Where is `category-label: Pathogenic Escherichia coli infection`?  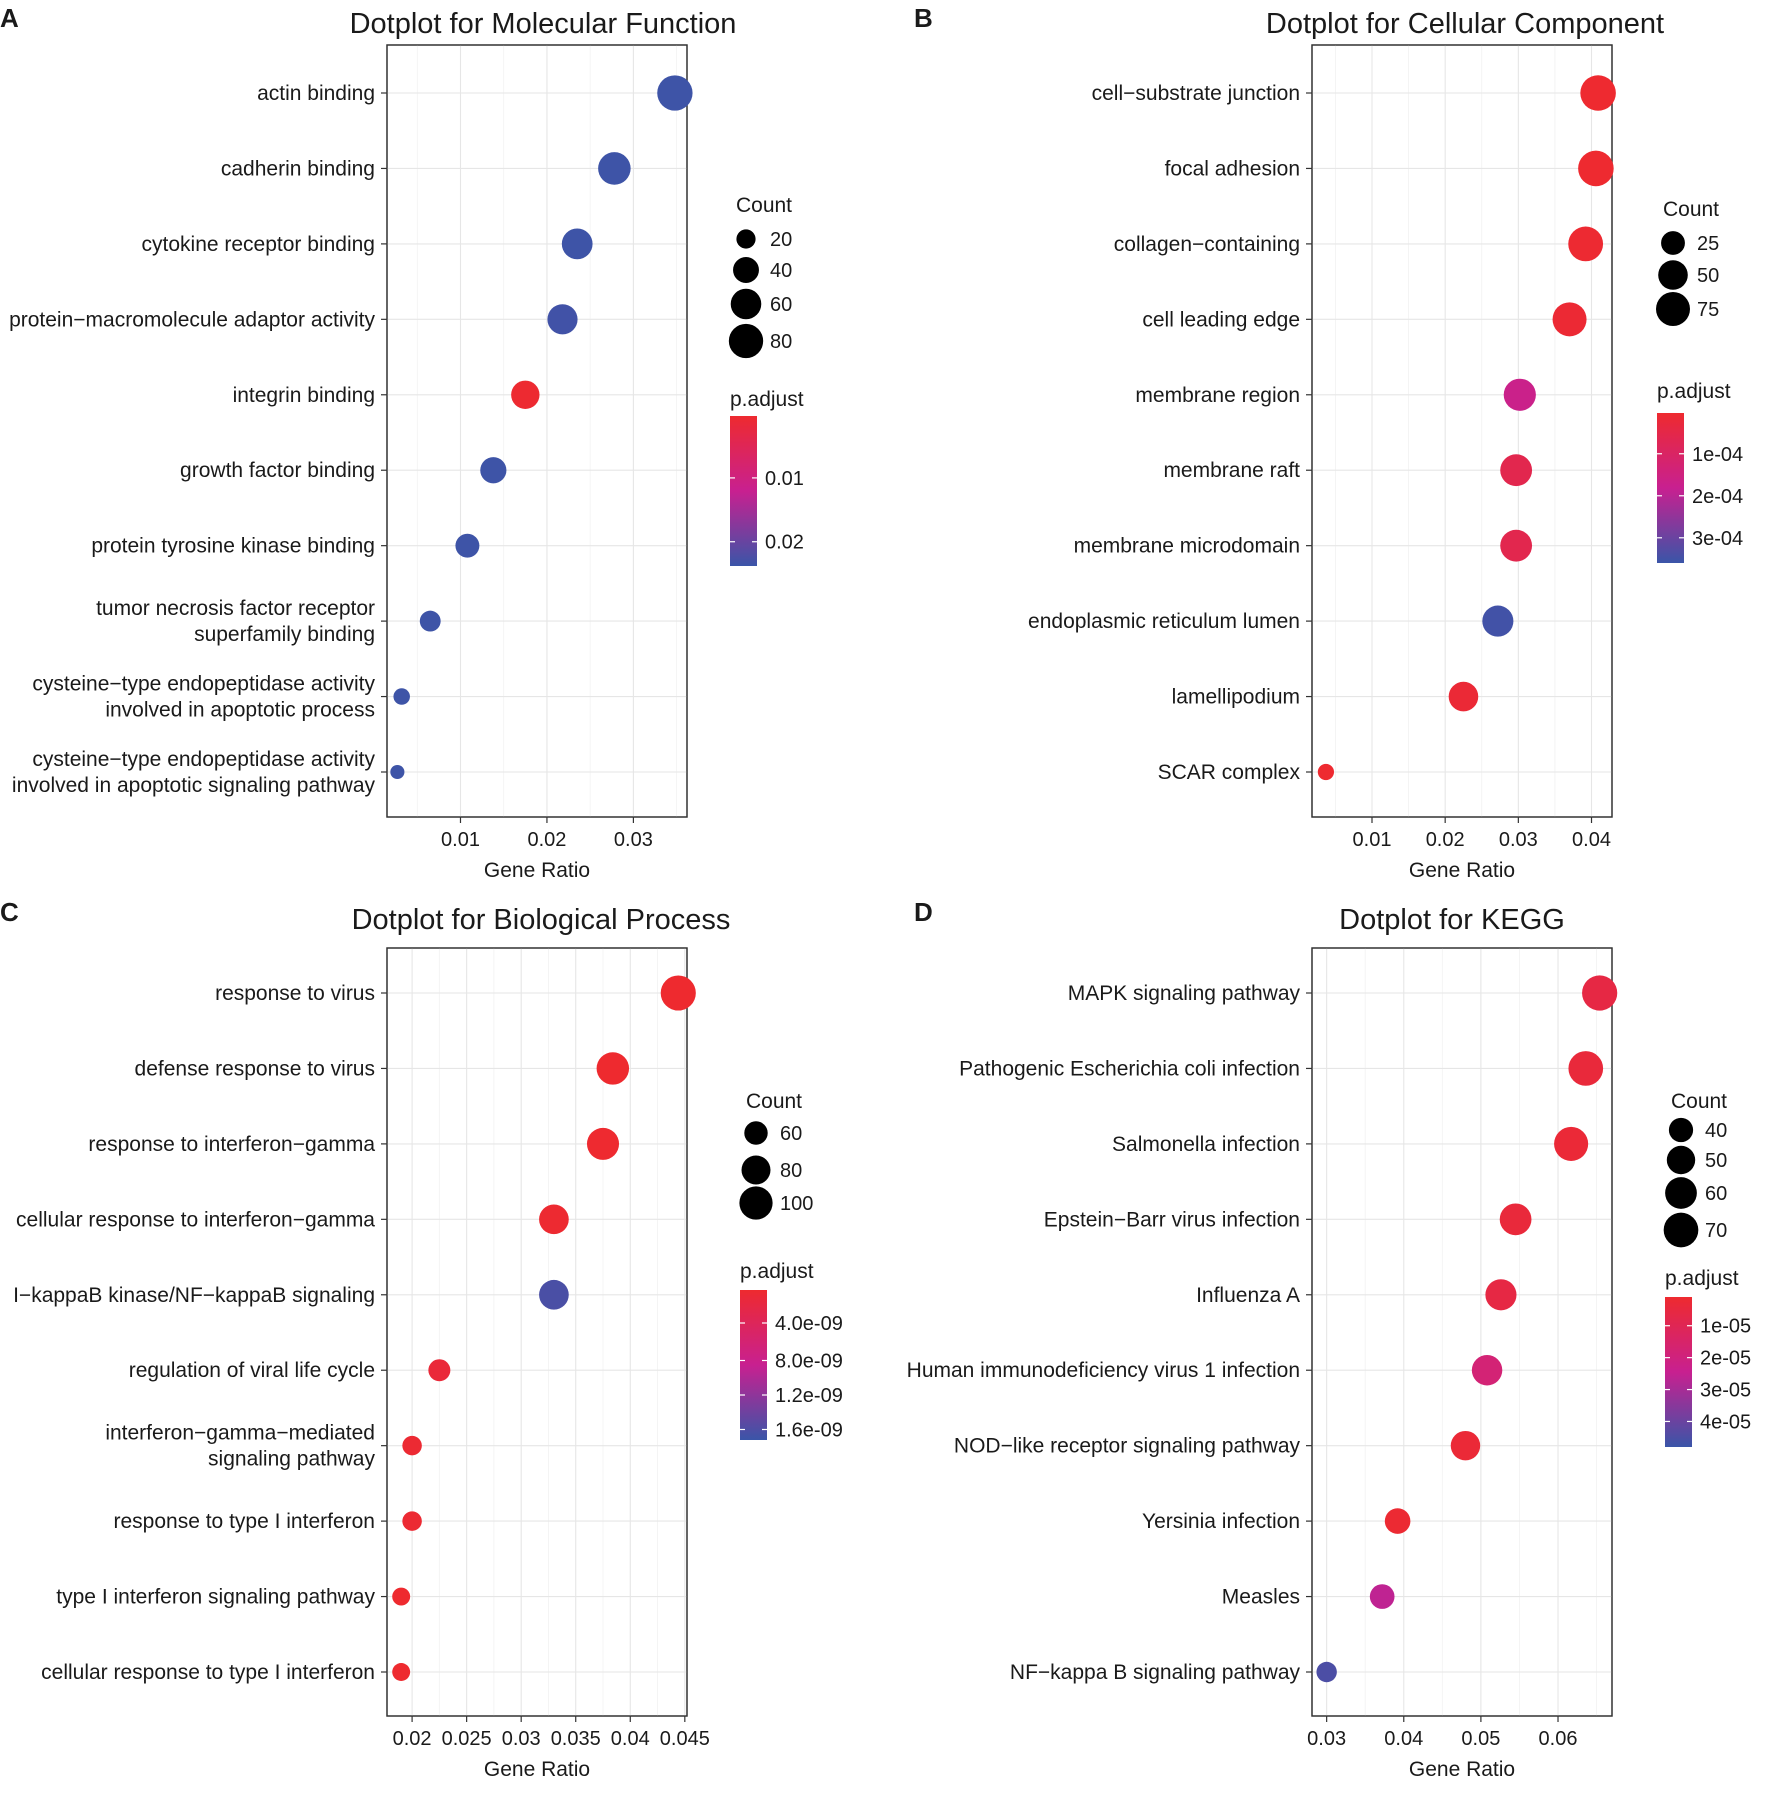 category-label: Pathogenic Escherichia coli infection is located at coordinates (1129, 1068).